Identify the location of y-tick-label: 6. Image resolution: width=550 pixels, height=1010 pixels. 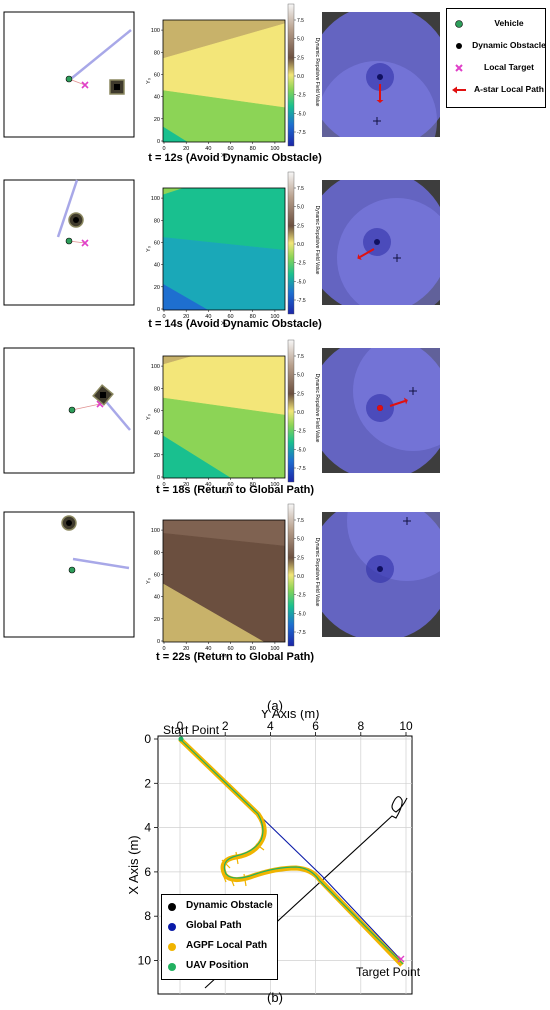
(147, 872).